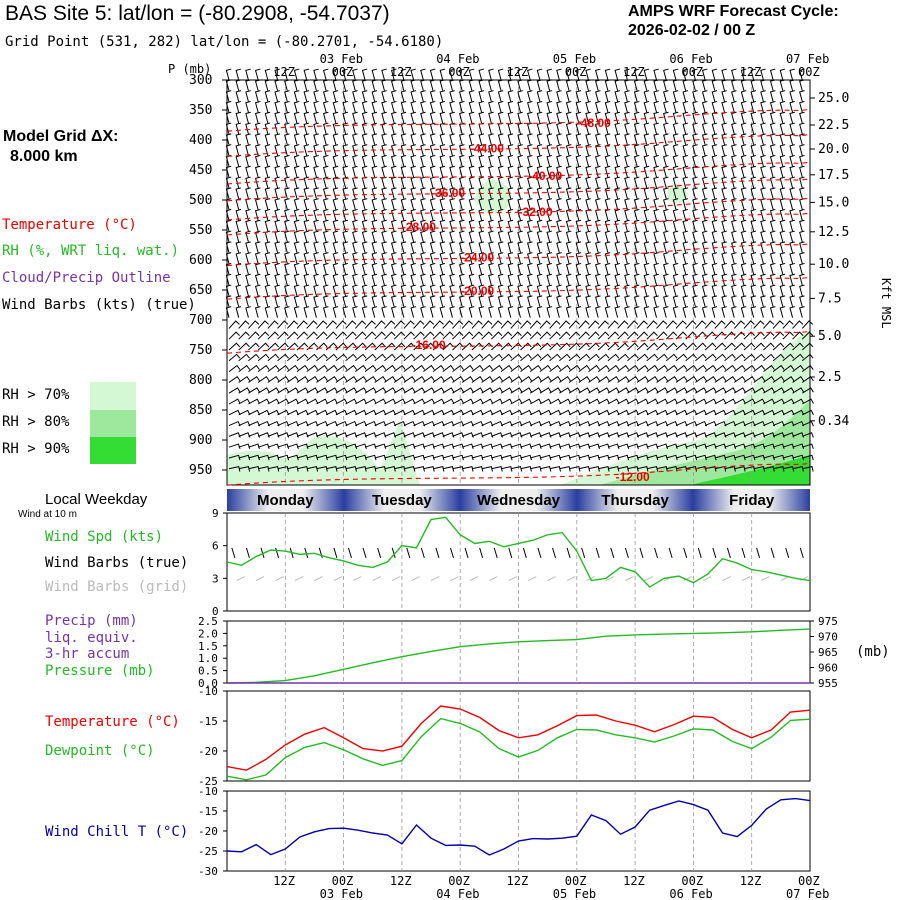  What do you see at coordinates (492, 196) in the screenshot?
I see `rh-shade-mid` at bounding box center [492, 196].